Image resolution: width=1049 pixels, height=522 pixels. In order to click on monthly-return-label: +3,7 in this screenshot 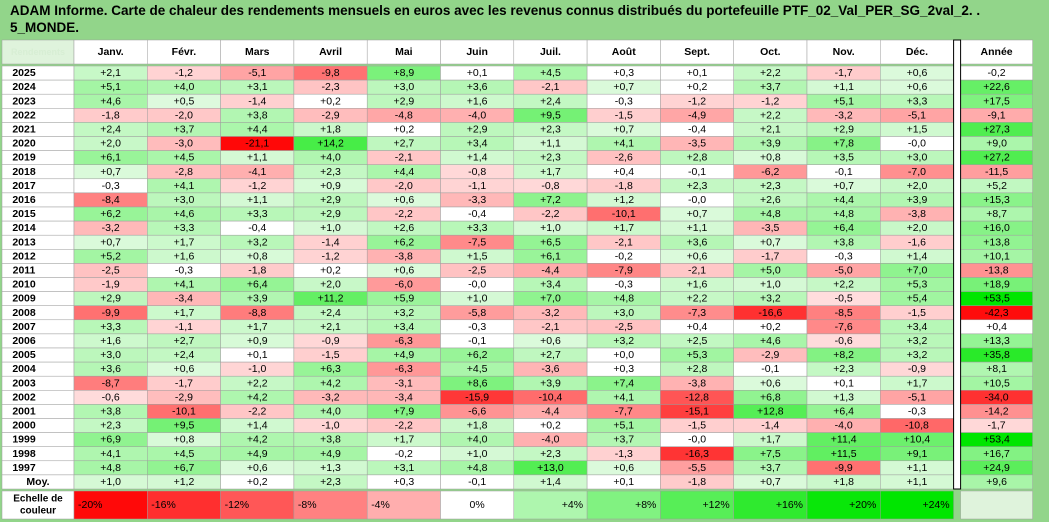, I will do `click(770, 87)`.